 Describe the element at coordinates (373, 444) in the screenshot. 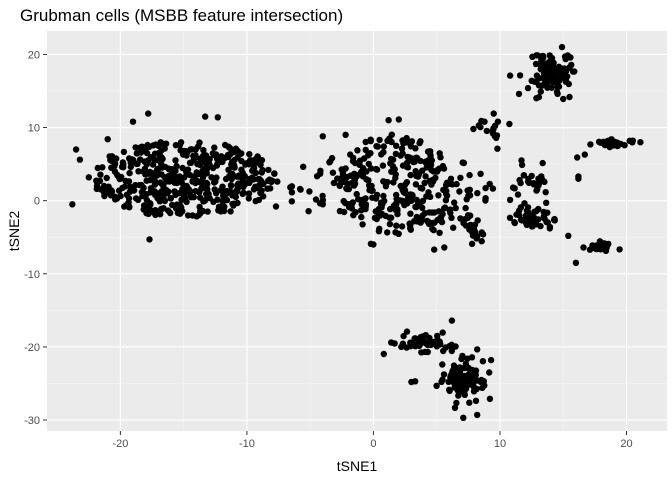

I see `x-tick-label: 0` at that location.